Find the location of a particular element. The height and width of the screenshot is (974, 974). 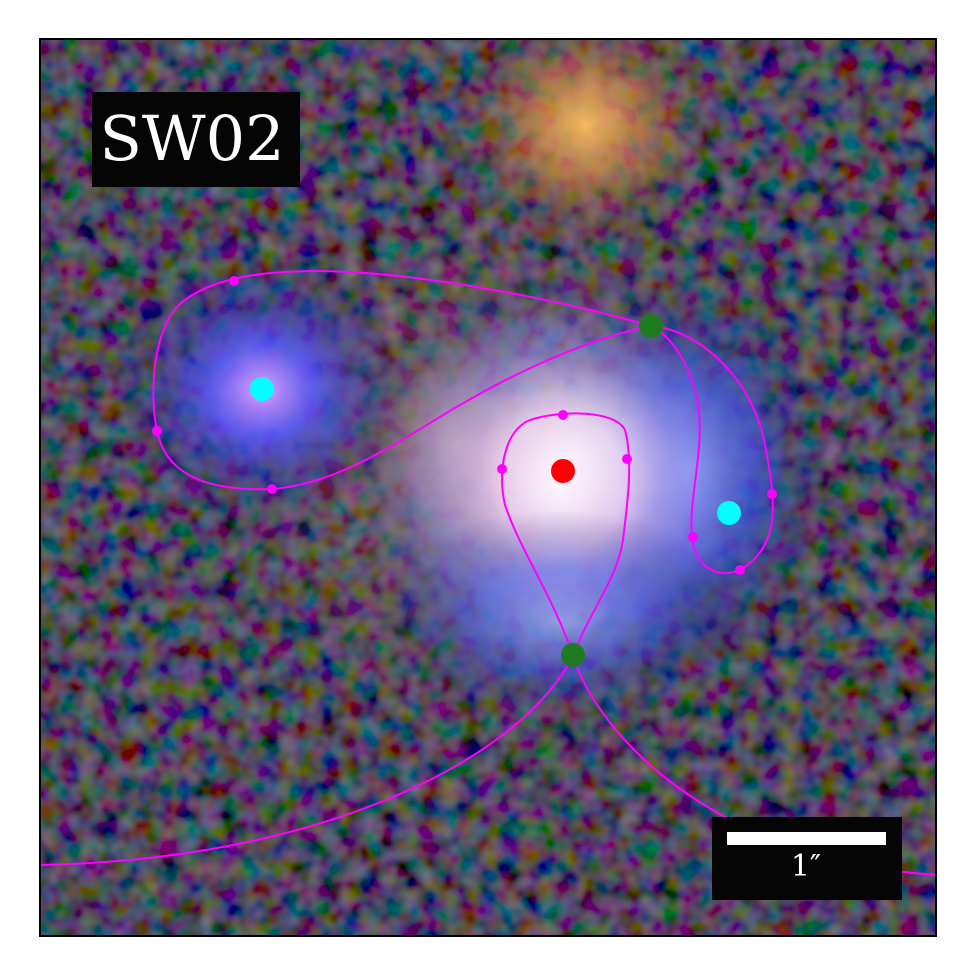

panel-label-box: SW02 is located at coordinates (196, 139).